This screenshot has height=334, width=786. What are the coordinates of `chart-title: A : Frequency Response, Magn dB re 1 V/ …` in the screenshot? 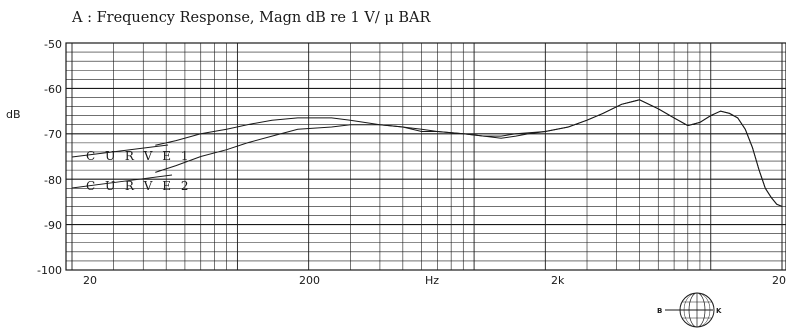 It's located at (251, 18).